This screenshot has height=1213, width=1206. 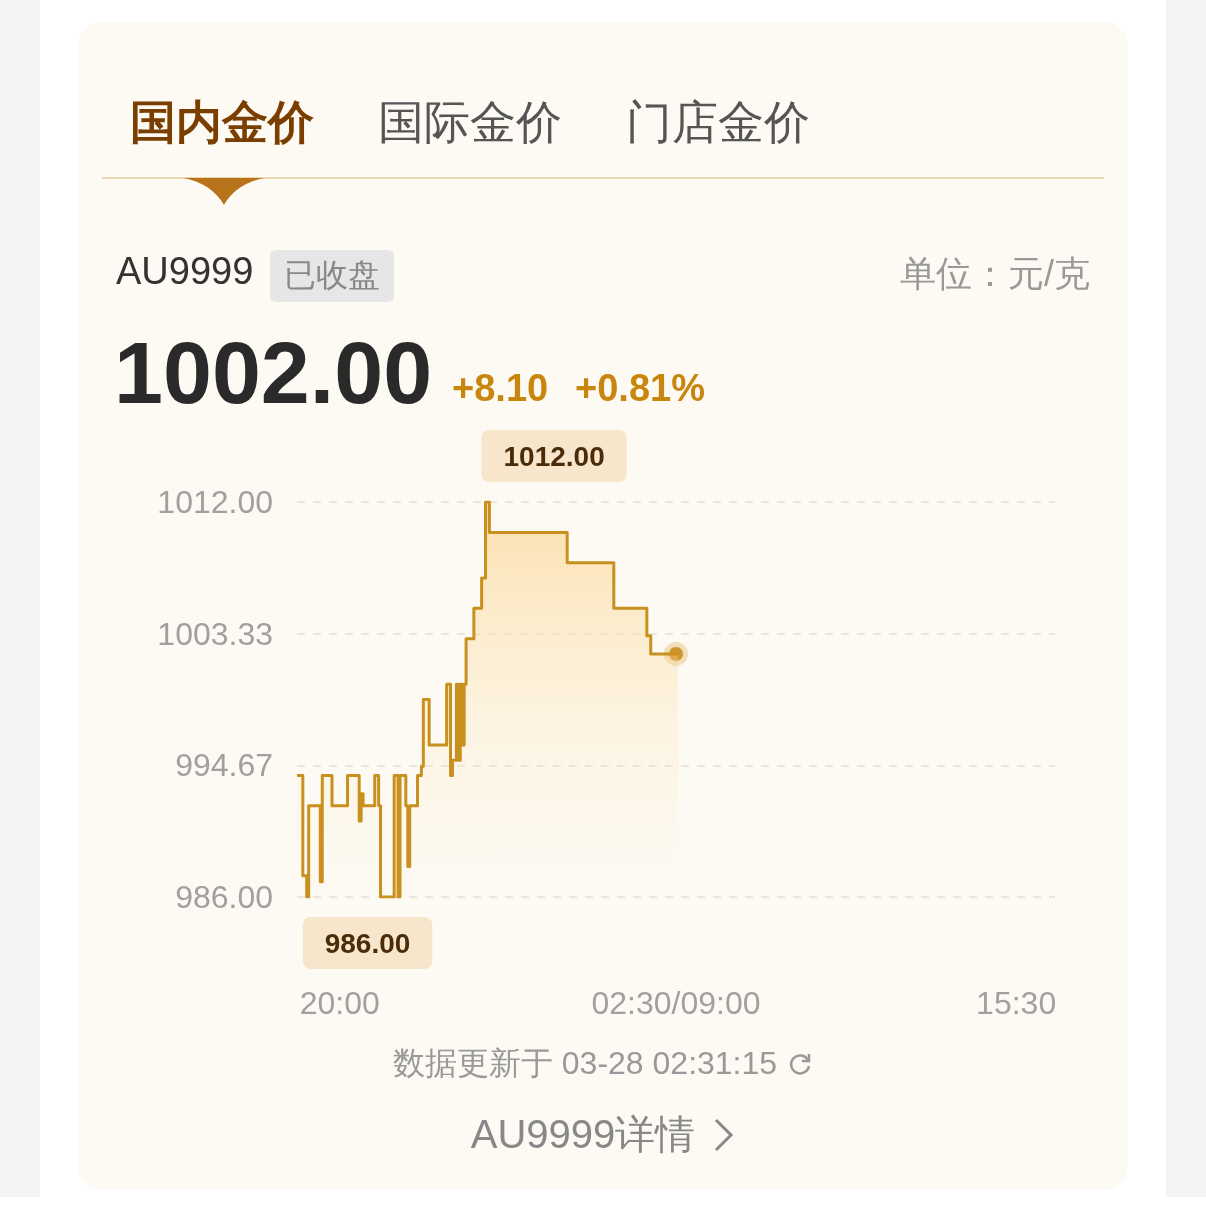 I want to click on text: +8.10, so click(x=500, y=388).